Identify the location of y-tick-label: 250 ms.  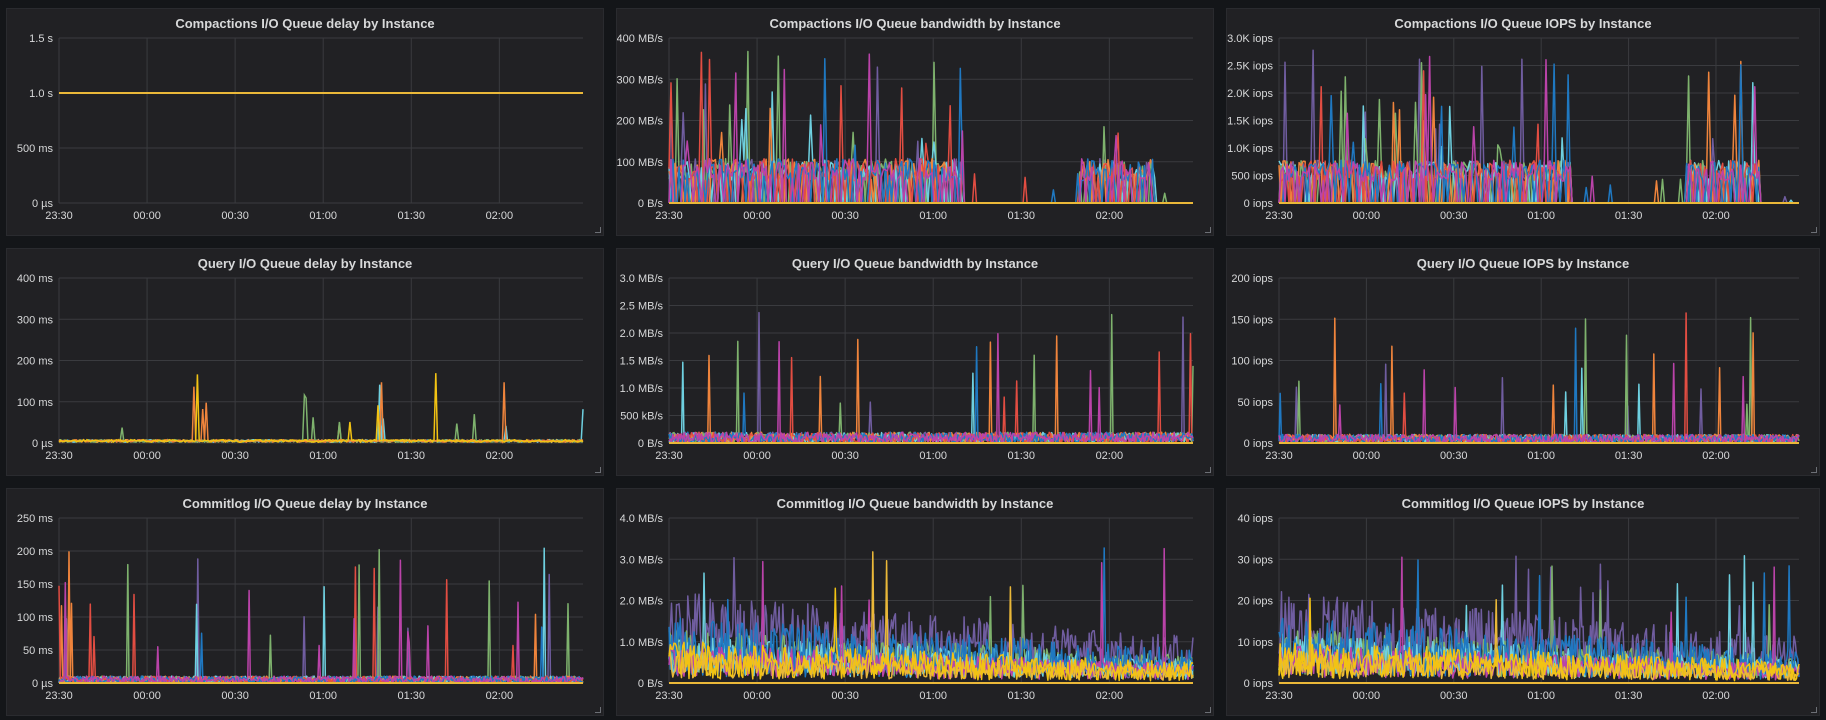
(35, 519).